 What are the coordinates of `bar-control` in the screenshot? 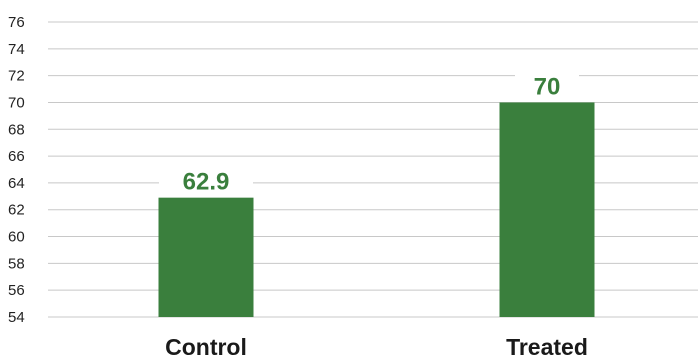 It's located at (206, 257).